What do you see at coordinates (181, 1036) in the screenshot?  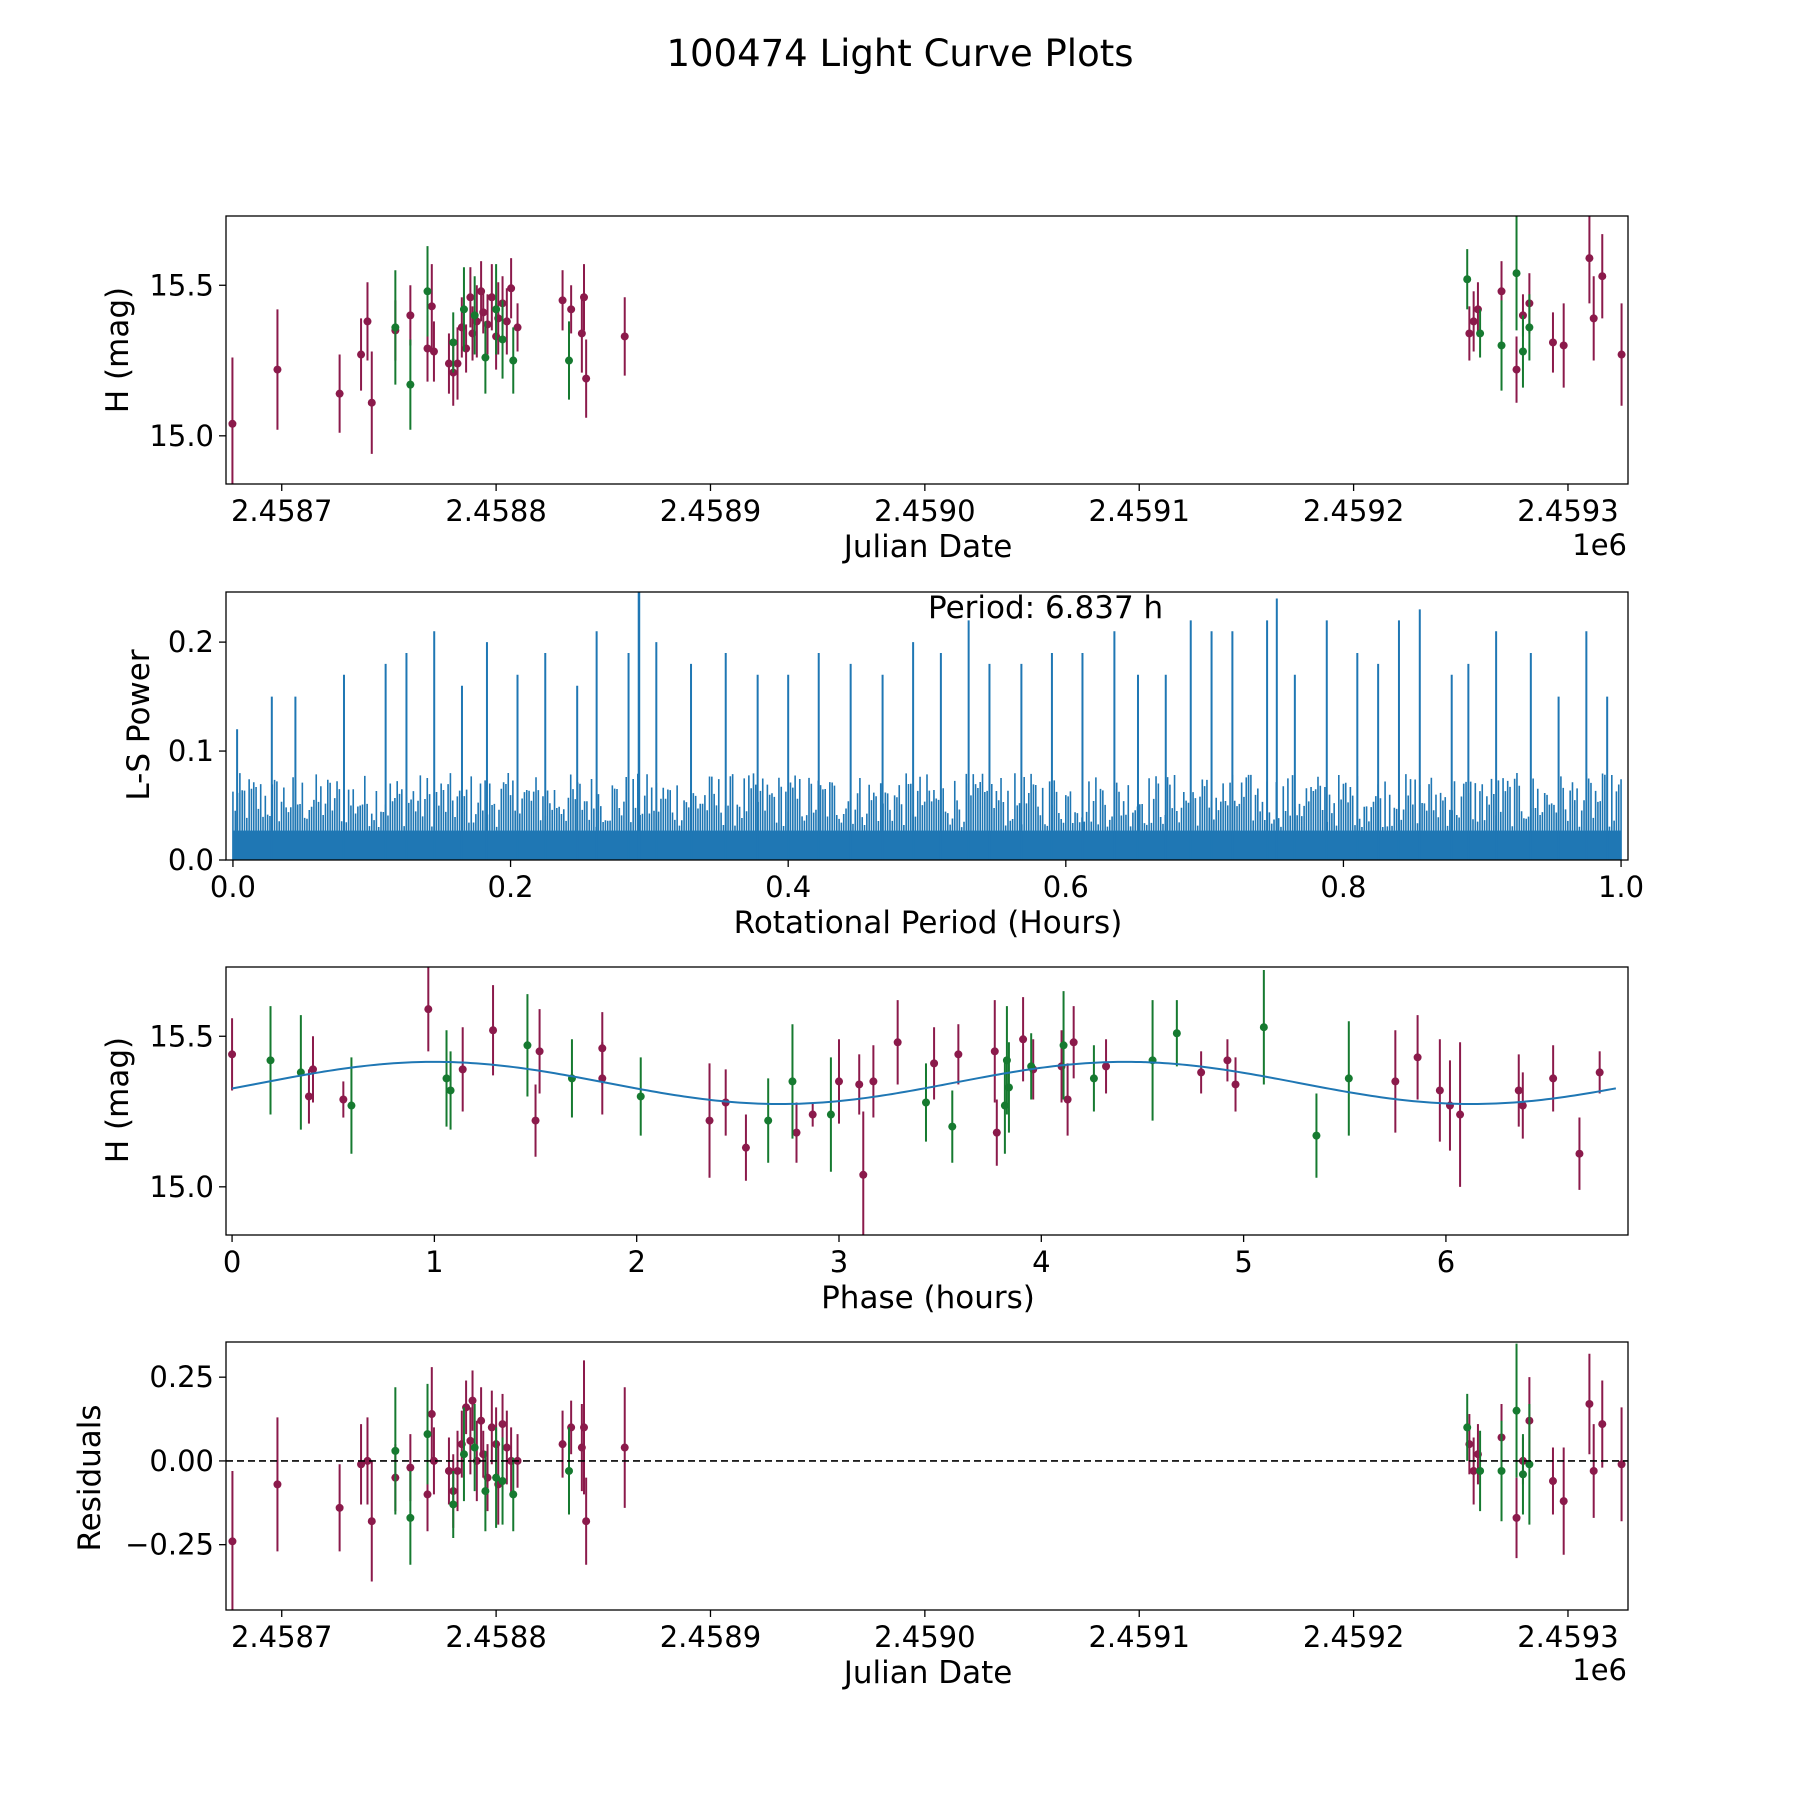 I see `phased-ytick-label: 15.5` at bounding box center [181, 1036].